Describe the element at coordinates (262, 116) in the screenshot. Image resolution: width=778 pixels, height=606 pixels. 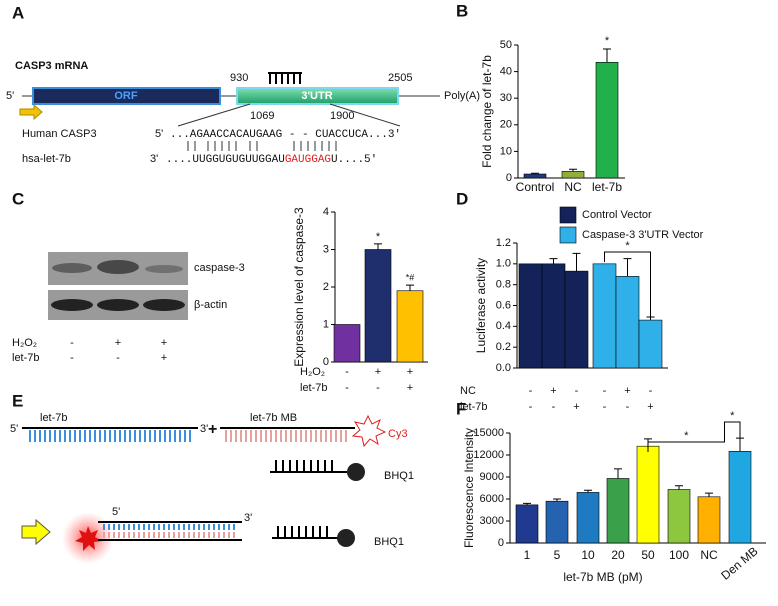
I see `position-label: 1069` at that location.